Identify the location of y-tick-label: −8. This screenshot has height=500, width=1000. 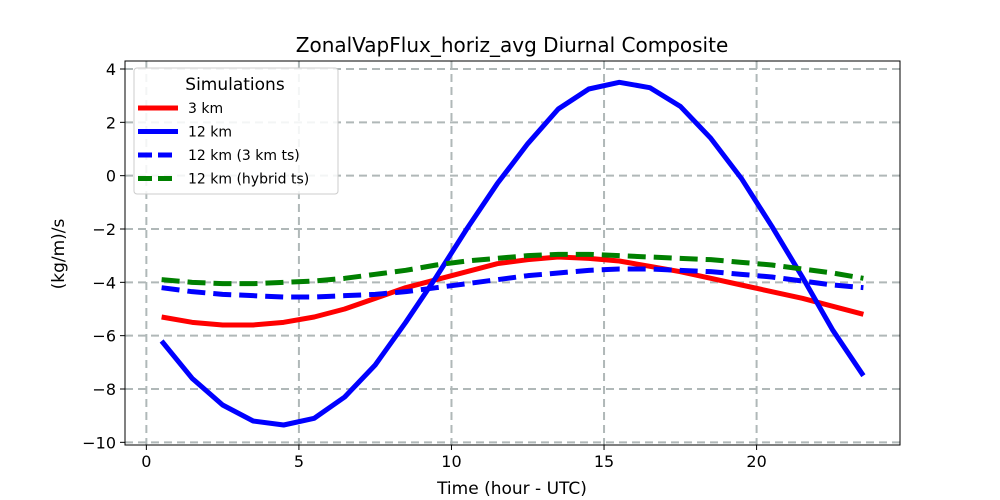
(104, 389).